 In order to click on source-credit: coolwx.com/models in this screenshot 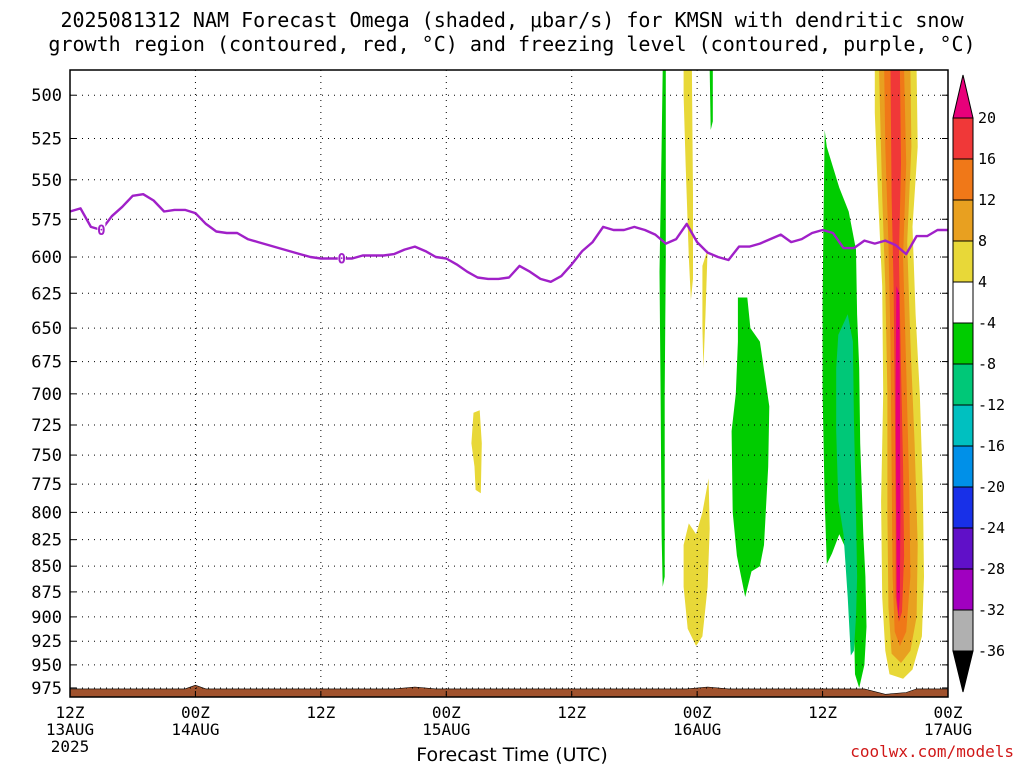, I will do `click(932, 751)`.